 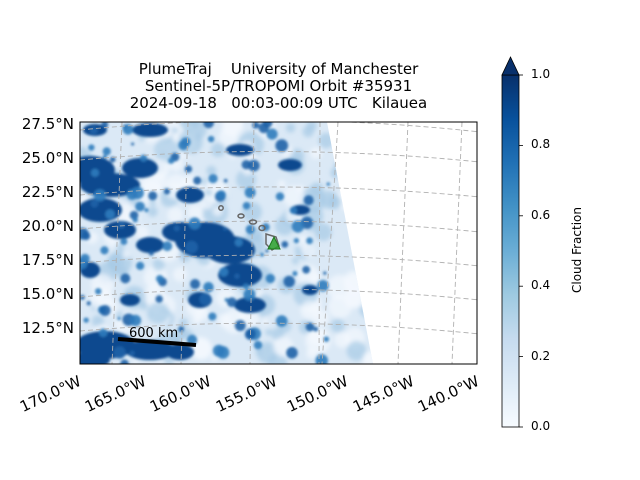 I want to click on title-line-3: 2024-09-18 00:03-00:09 UTC Kilauea, so click(x=278, y=103).